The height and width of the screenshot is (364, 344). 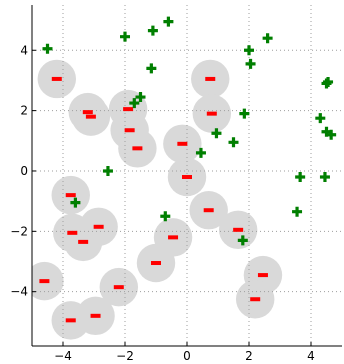 What do you see at coordinates (24, 171) in the screenshot?
I see `y-tick-label: 0` at bounding box center [24, 171].